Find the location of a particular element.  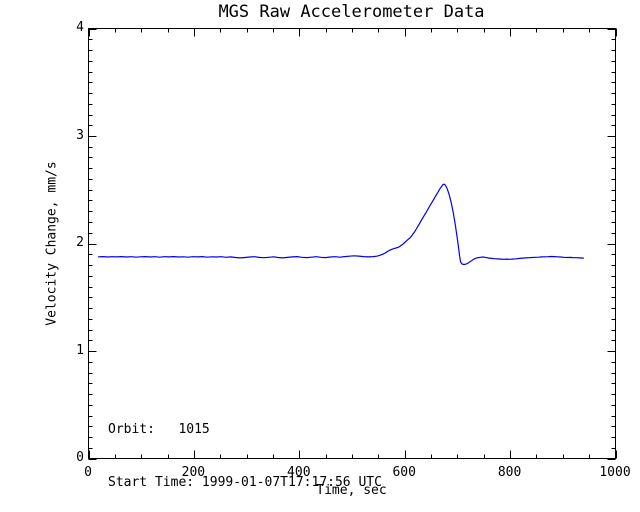

x-axis-label: Time, sec is located at coordinates (351, 490).